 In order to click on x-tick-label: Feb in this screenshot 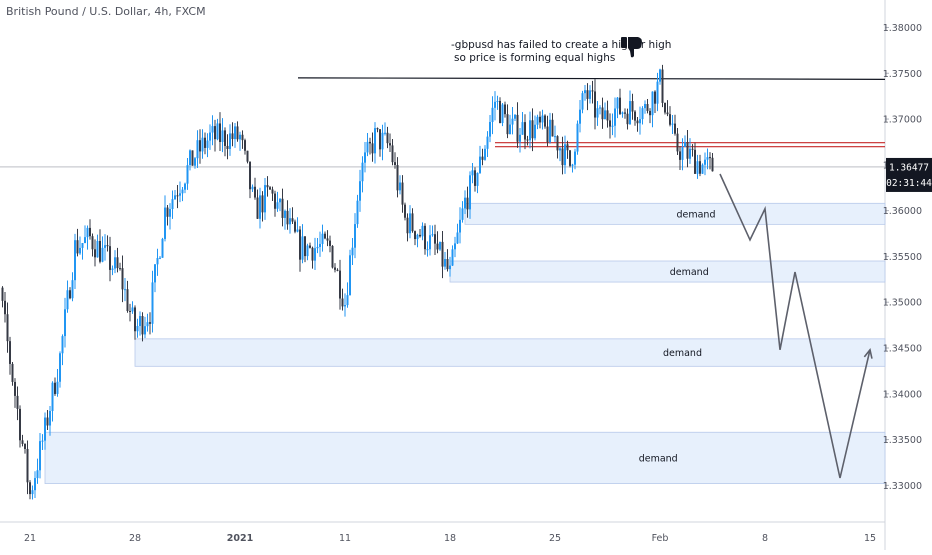, I will do `click(660, 538)`.